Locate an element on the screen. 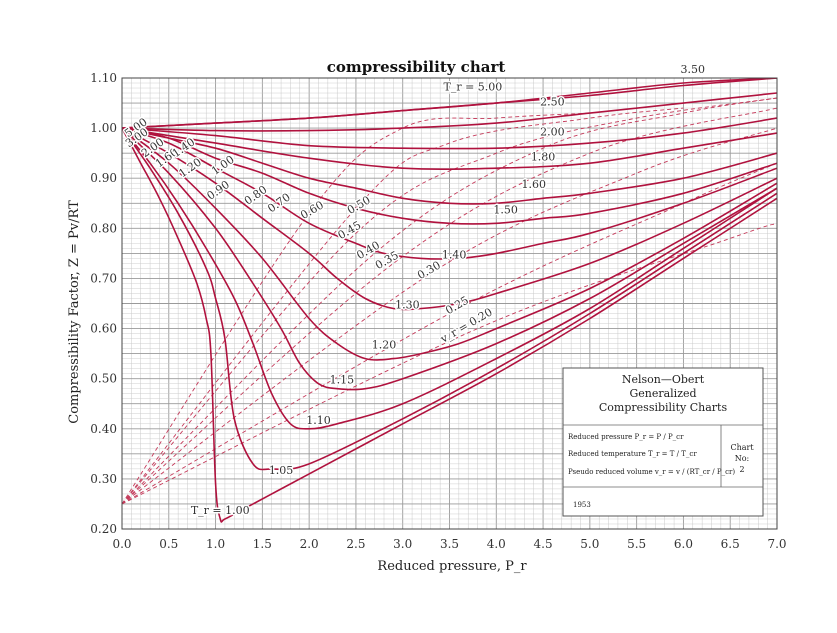 Image resolution: width=837 pixels, height=633 pixels. isotherm-label-10: 2.00 is located at coordinates (552, 132).